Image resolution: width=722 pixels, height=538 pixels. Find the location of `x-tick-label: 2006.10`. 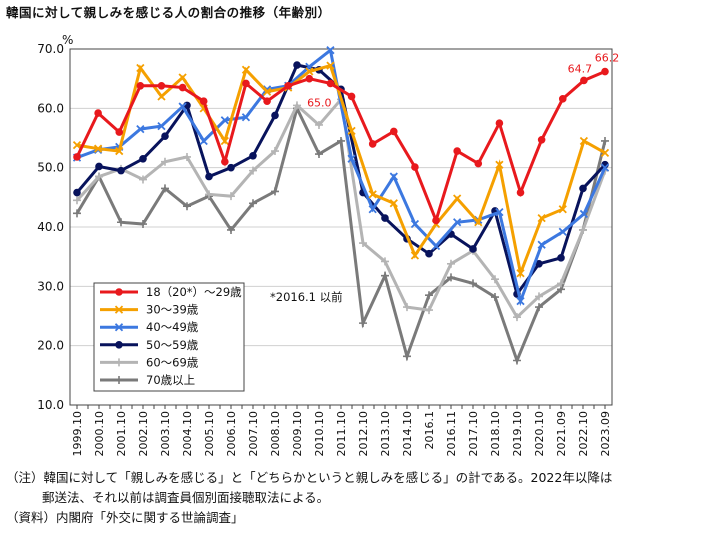

x-tick-label: 2006.10 is located at coordinates (231, 434).